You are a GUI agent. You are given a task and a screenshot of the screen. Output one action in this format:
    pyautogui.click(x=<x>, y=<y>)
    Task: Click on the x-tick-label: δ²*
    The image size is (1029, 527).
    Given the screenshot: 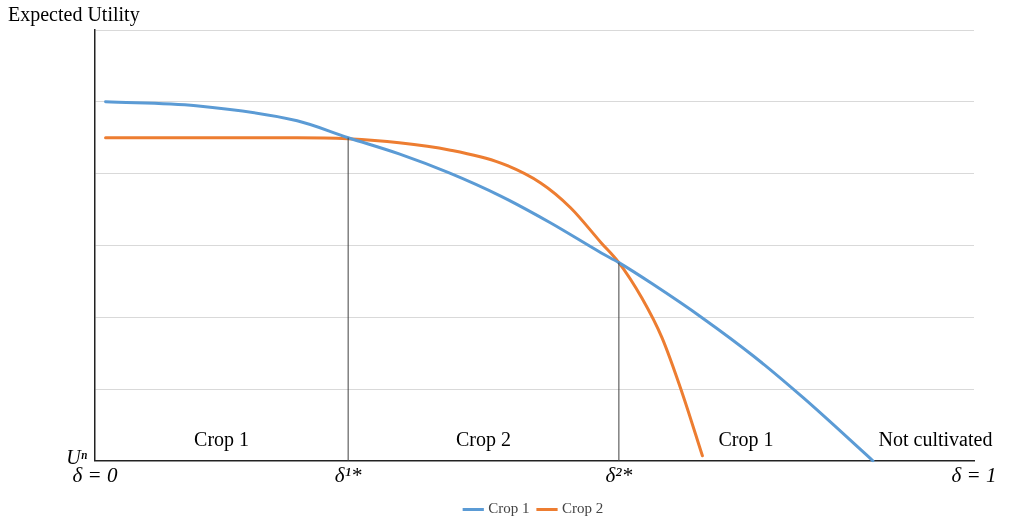 What is the action you would take?
    pyautogui.click(x=619, y=474)
    